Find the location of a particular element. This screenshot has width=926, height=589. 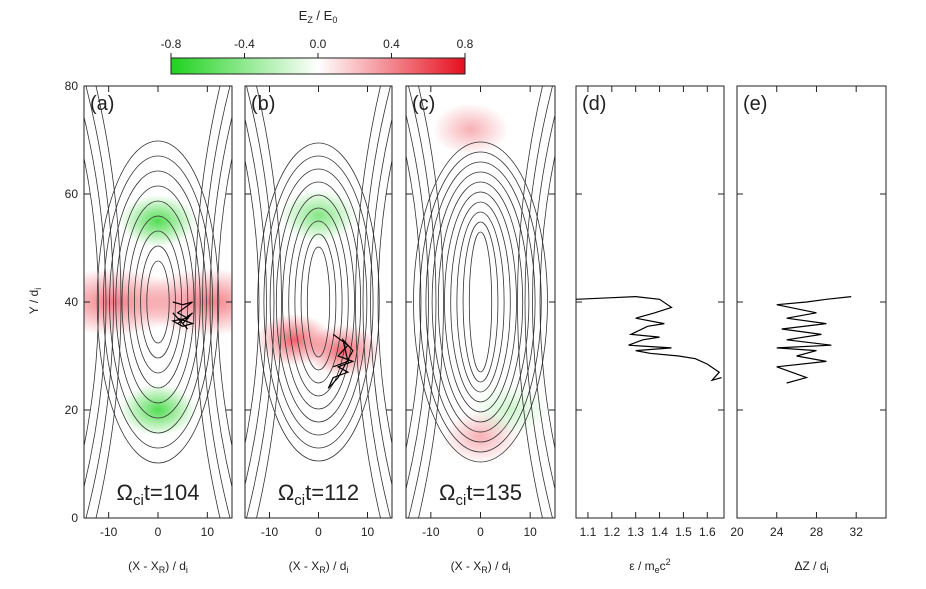

y-axis-label: Y / di is located at coordinates (35, 301).